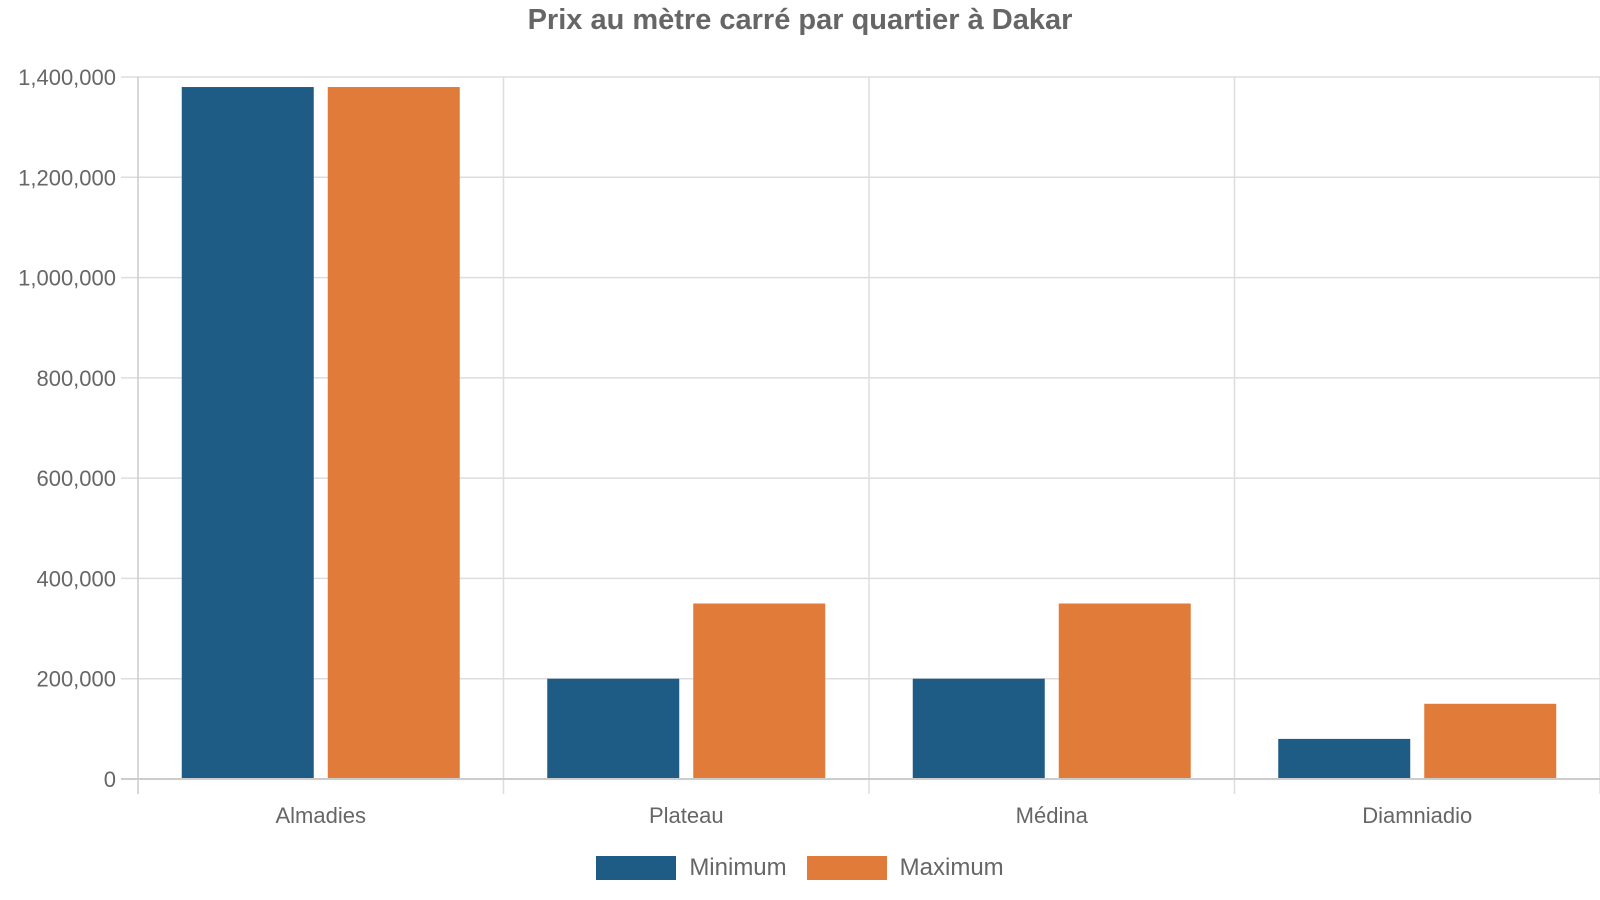 This screenshot has height=900, width=1600. Describe the element at coordinates (1417, 815) in the screenshot. I see `x-tick-label: Diamniadio` at that location.